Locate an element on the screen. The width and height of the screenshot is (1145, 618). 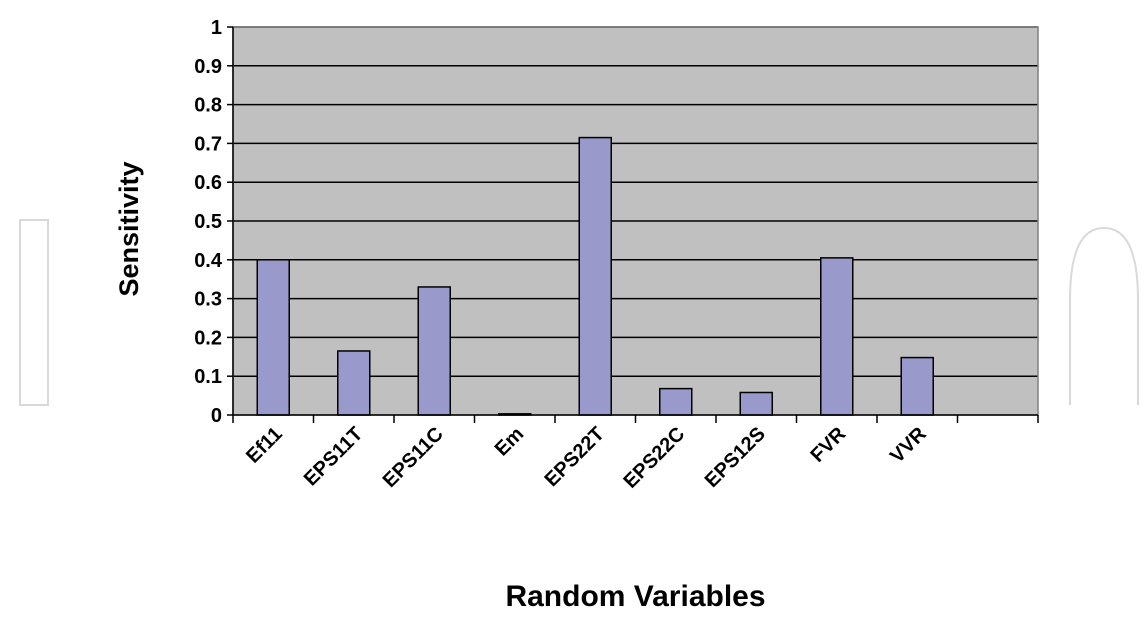
y-axis-title: Sensitivity is located at coordinates (129, 228).